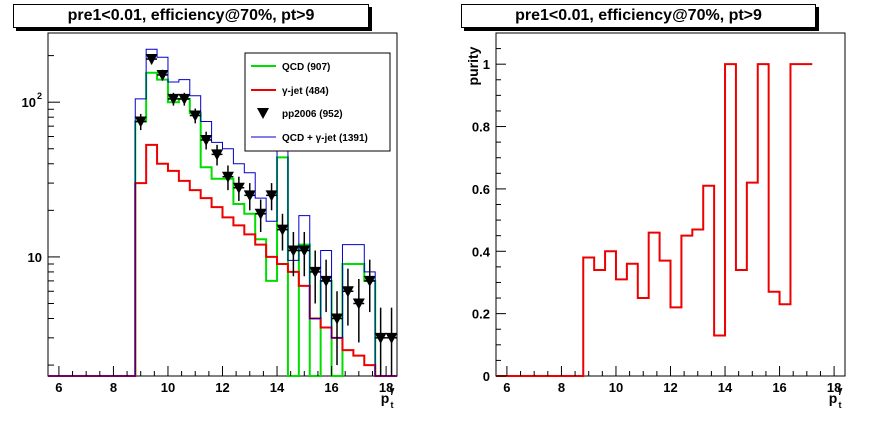 This screenshot has height=422, width=896. I want to click on y-tick-label: 0.8, so click(481, 127).